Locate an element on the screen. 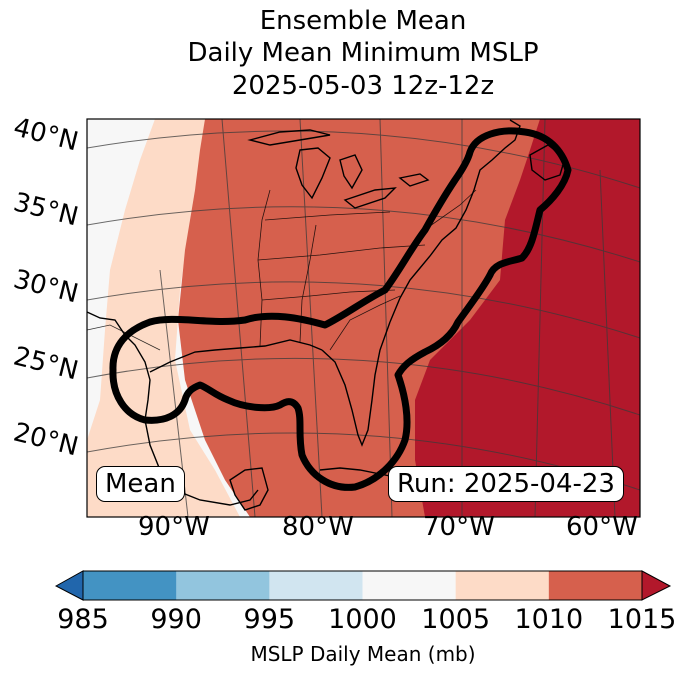  mean-label-box: Mean is located at coordinates (140, 484).